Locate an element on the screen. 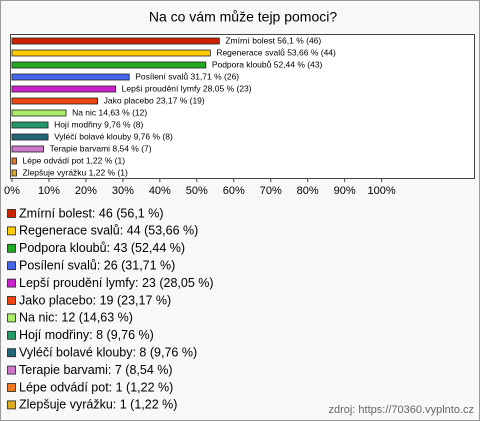  bar-label: Hojí modřiny 9,76 % (8) is located at coordinates (98, 124).